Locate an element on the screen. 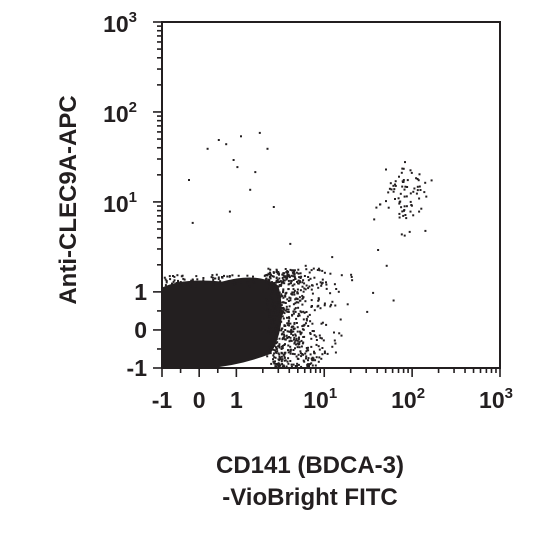 This screenshot has height=540, width=540. y-tick-label: 0 is located at coordinates (140, 330).